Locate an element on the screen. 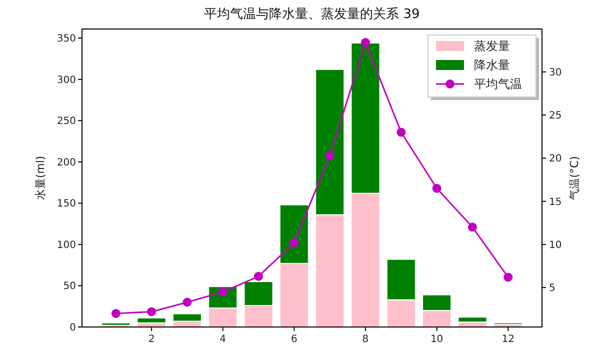 The width and height of the screenshot is (612, 360). legend-label: 蒸发量 is located at coordinates (492, 46).